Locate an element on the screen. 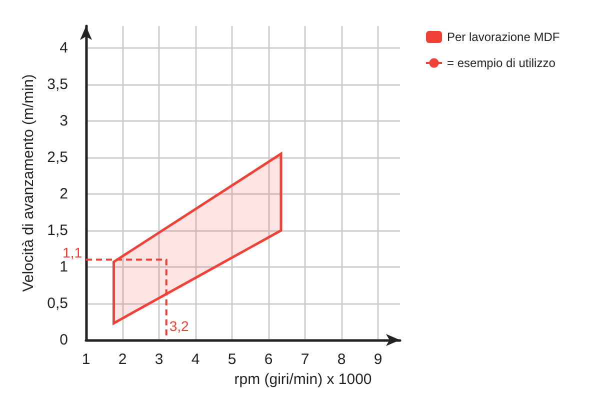 This screenshot has width=598, height=406. y-tick-label: 2,5 is located at coordinates (57, 157).